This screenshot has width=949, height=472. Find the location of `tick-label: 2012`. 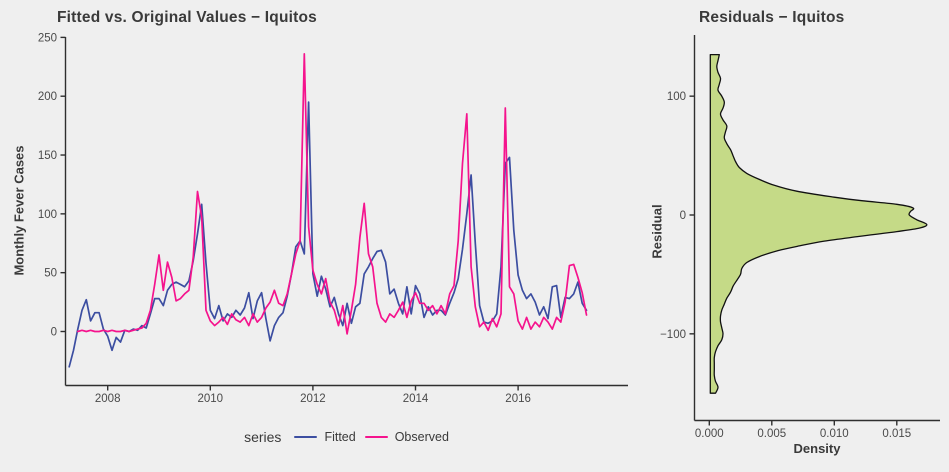

tick-label: 2012 is located at coordinates (313, 399).